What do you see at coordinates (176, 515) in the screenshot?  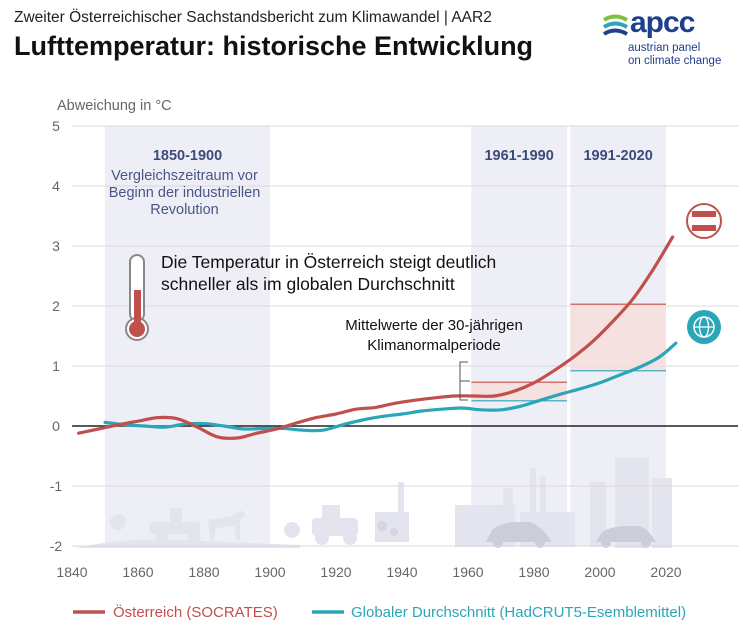 I see `carriage-driver-silhouette` at bounding box center [176, 515].